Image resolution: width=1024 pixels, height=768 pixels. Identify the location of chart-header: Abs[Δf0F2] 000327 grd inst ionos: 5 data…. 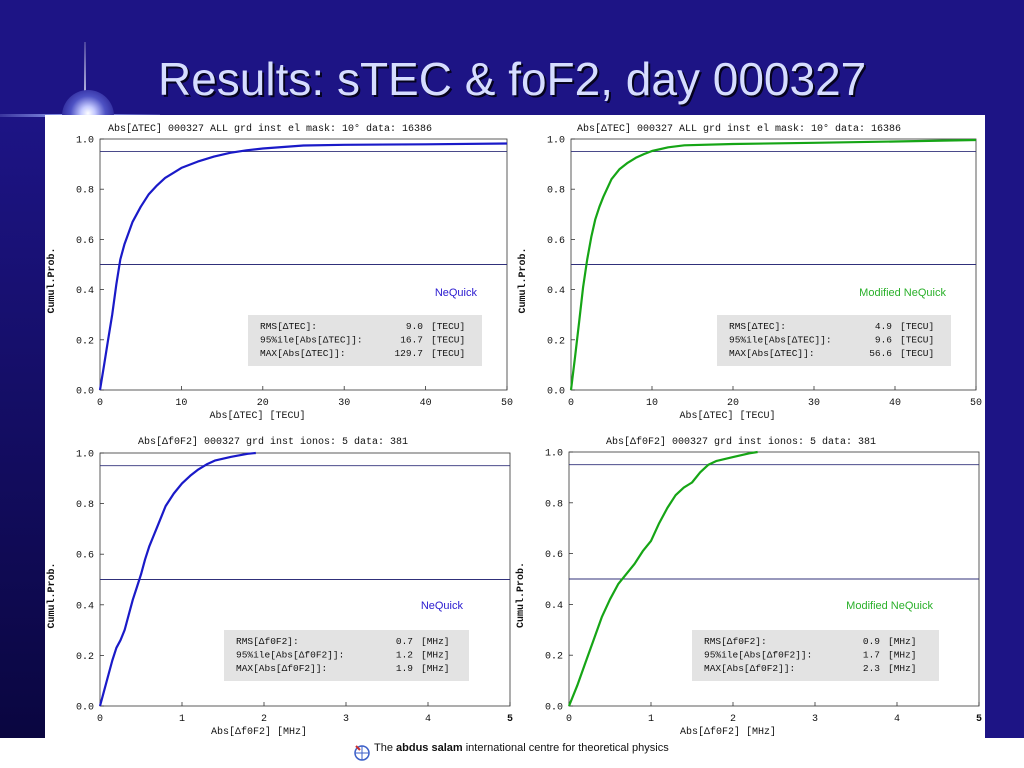
(741, 442).